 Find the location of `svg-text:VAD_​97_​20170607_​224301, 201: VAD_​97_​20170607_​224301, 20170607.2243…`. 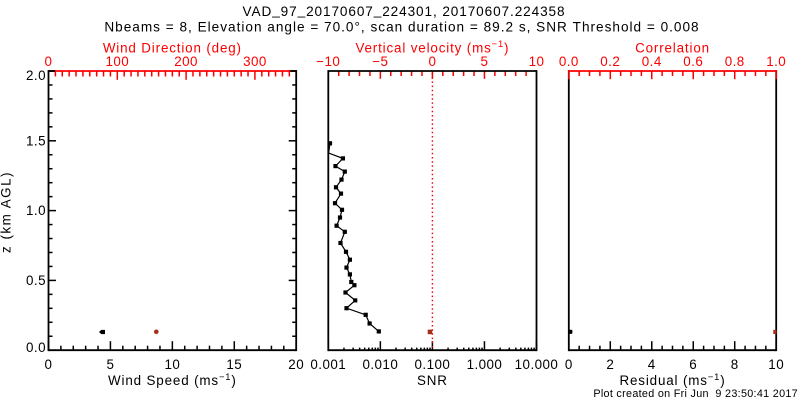

svg-text:VAD_​97_​20170607_​224301, 201: VAD_​97_​20170607_​224301, 20170607.2243… is located at coordinates (404, 10).